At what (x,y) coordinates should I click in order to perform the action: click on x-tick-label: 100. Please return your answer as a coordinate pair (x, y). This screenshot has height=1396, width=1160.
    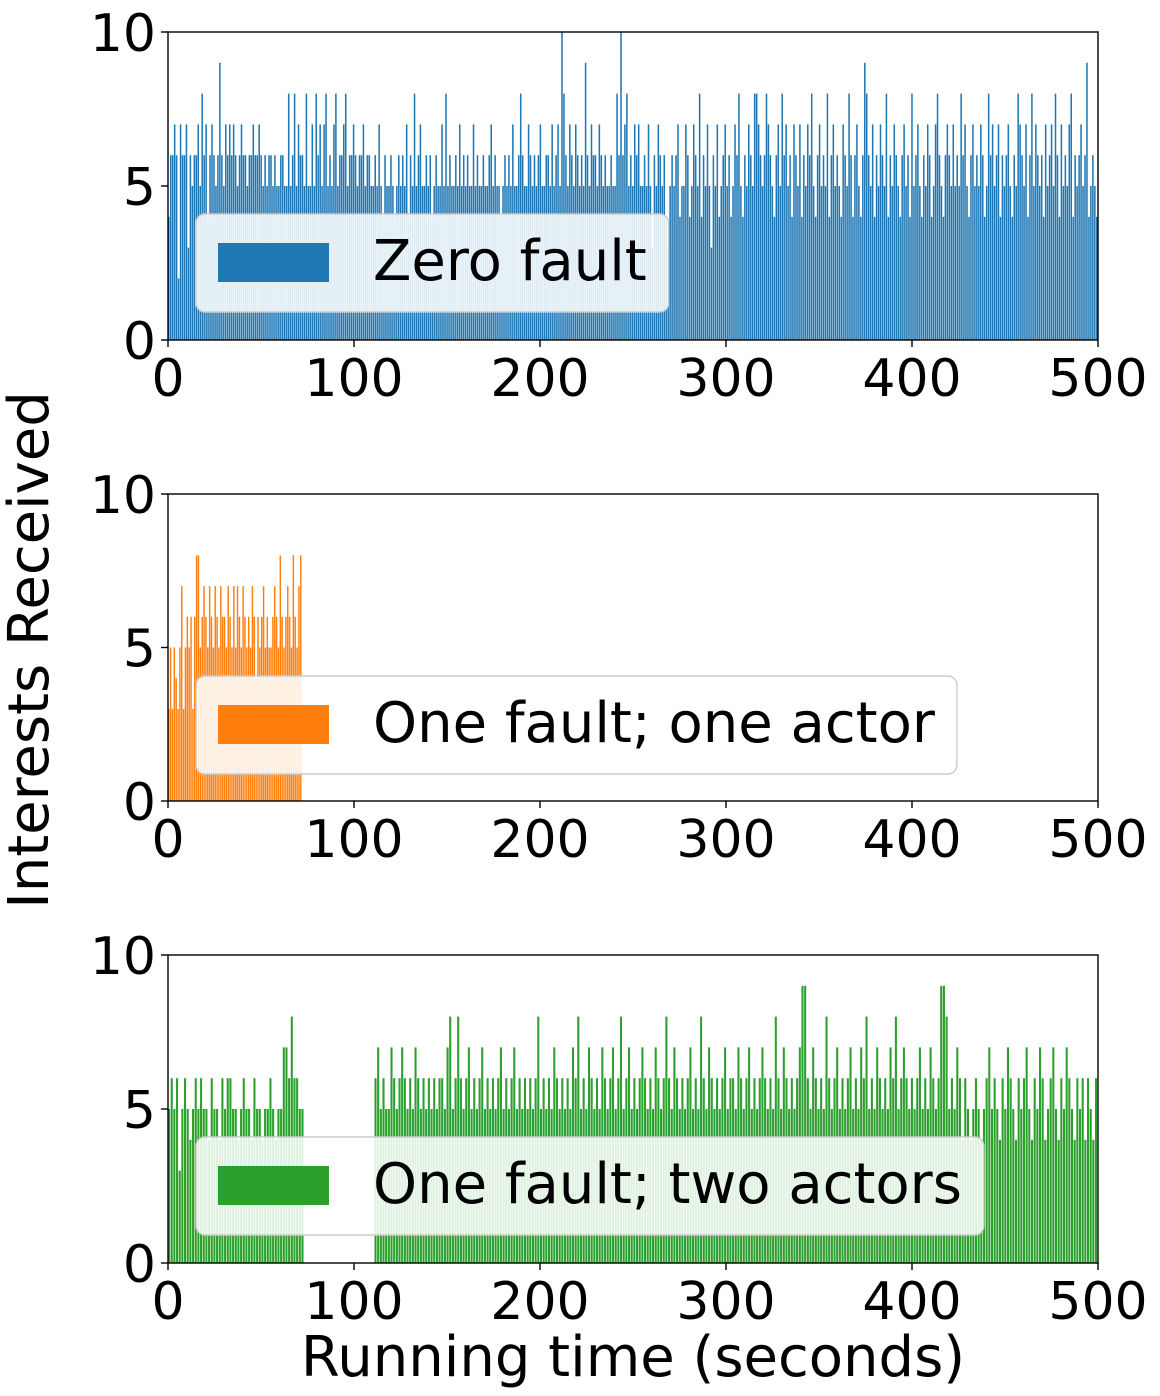
    Looking at the image, I should click on (353, 840).